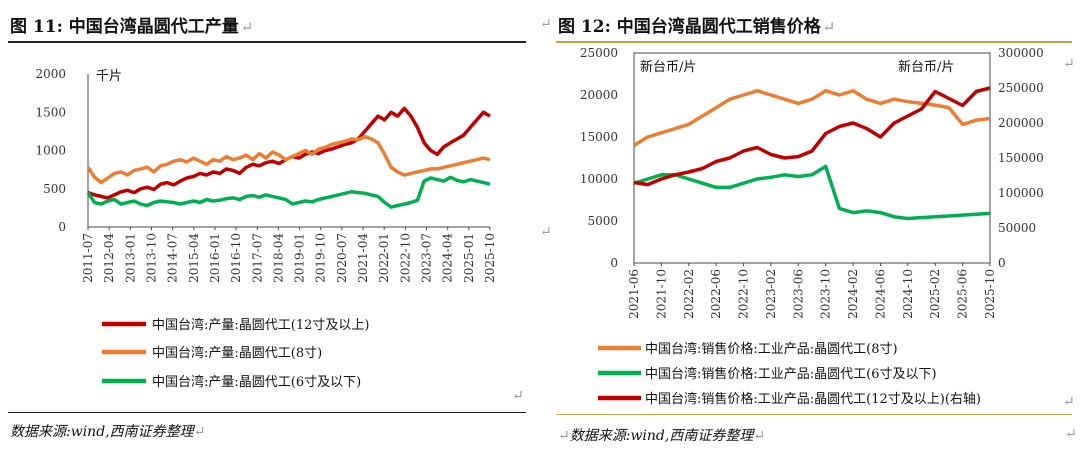 This screenshot has width=1080, height=449. What do you see at coordinates (798, 294) in the screenshot?
I see `x-tick-label: 2023-06` at bounding box center [798, 294].